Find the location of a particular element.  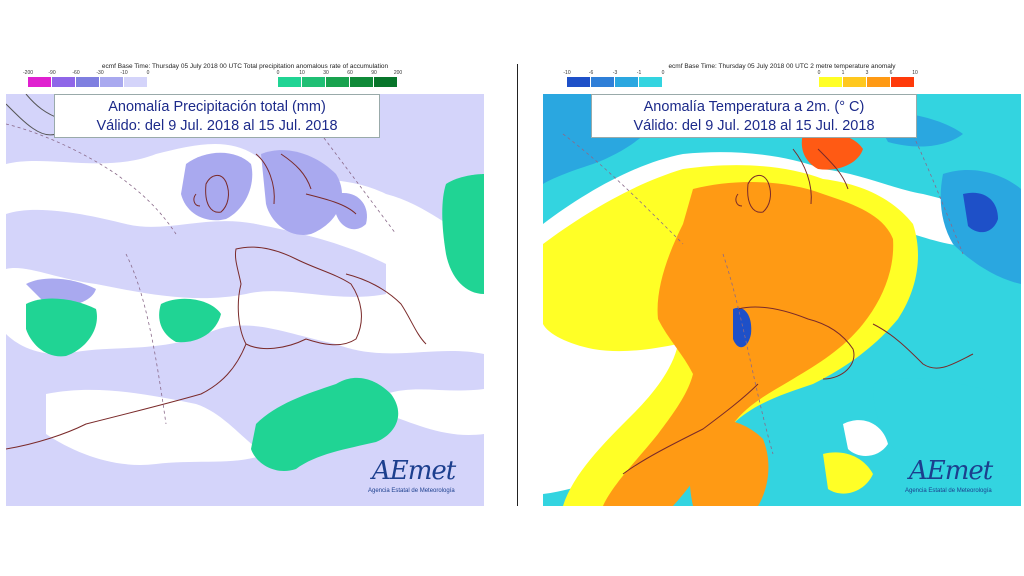

left-legend-tick: -10 is located at coordinates (124, 73).